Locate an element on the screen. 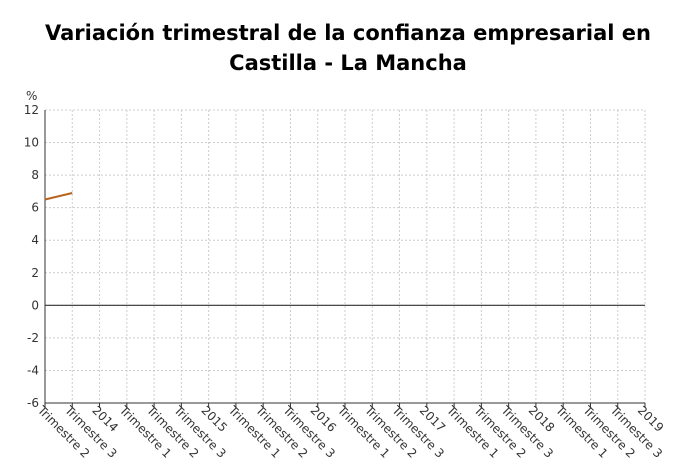  y-tick-label: 2 is located at coordinates (35, 273).